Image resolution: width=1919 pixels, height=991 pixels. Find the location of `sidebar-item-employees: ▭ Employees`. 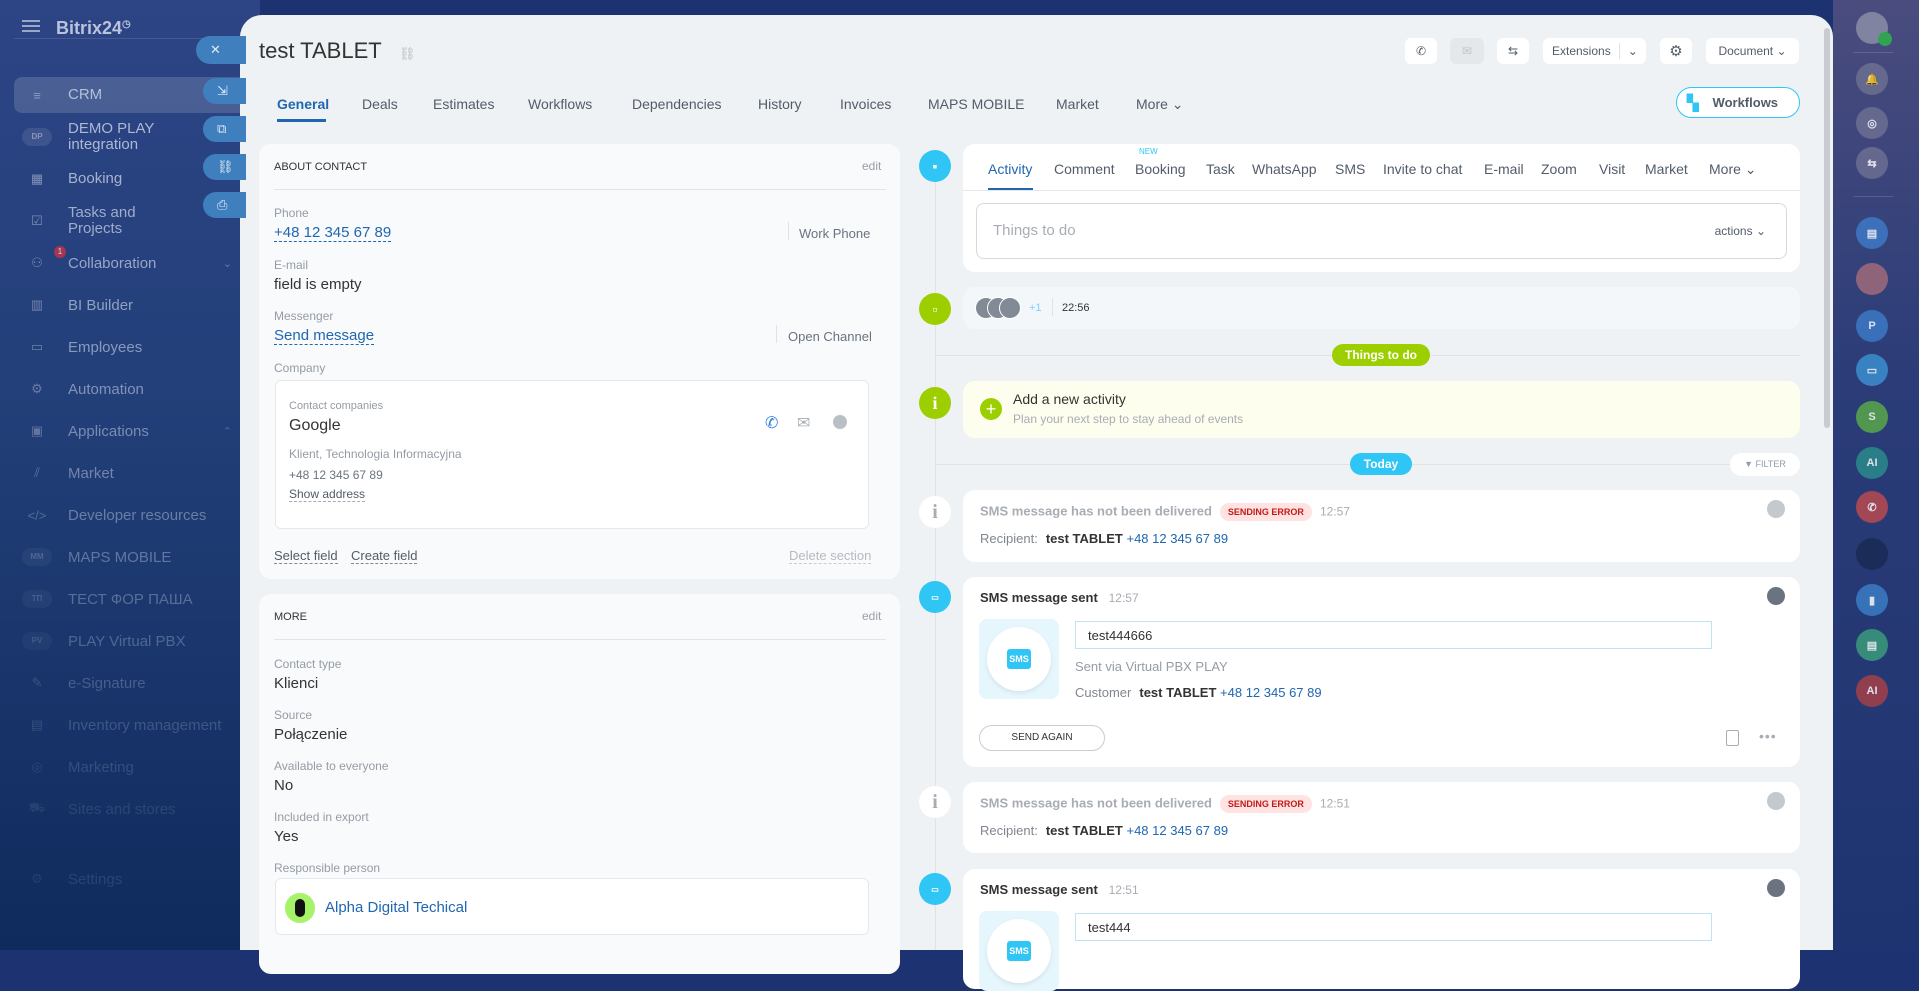

sidebar-item-employees: ▭ Employees is located at coordinates (130, 347).